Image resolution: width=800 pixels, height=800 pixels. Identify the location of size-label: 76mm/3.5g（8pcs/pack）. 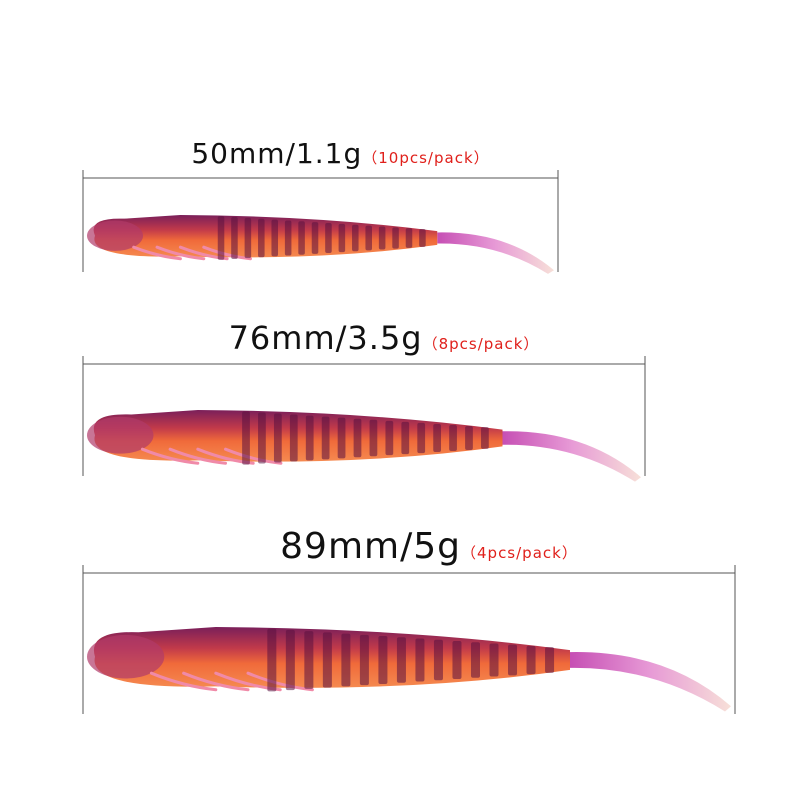
(384, 338).